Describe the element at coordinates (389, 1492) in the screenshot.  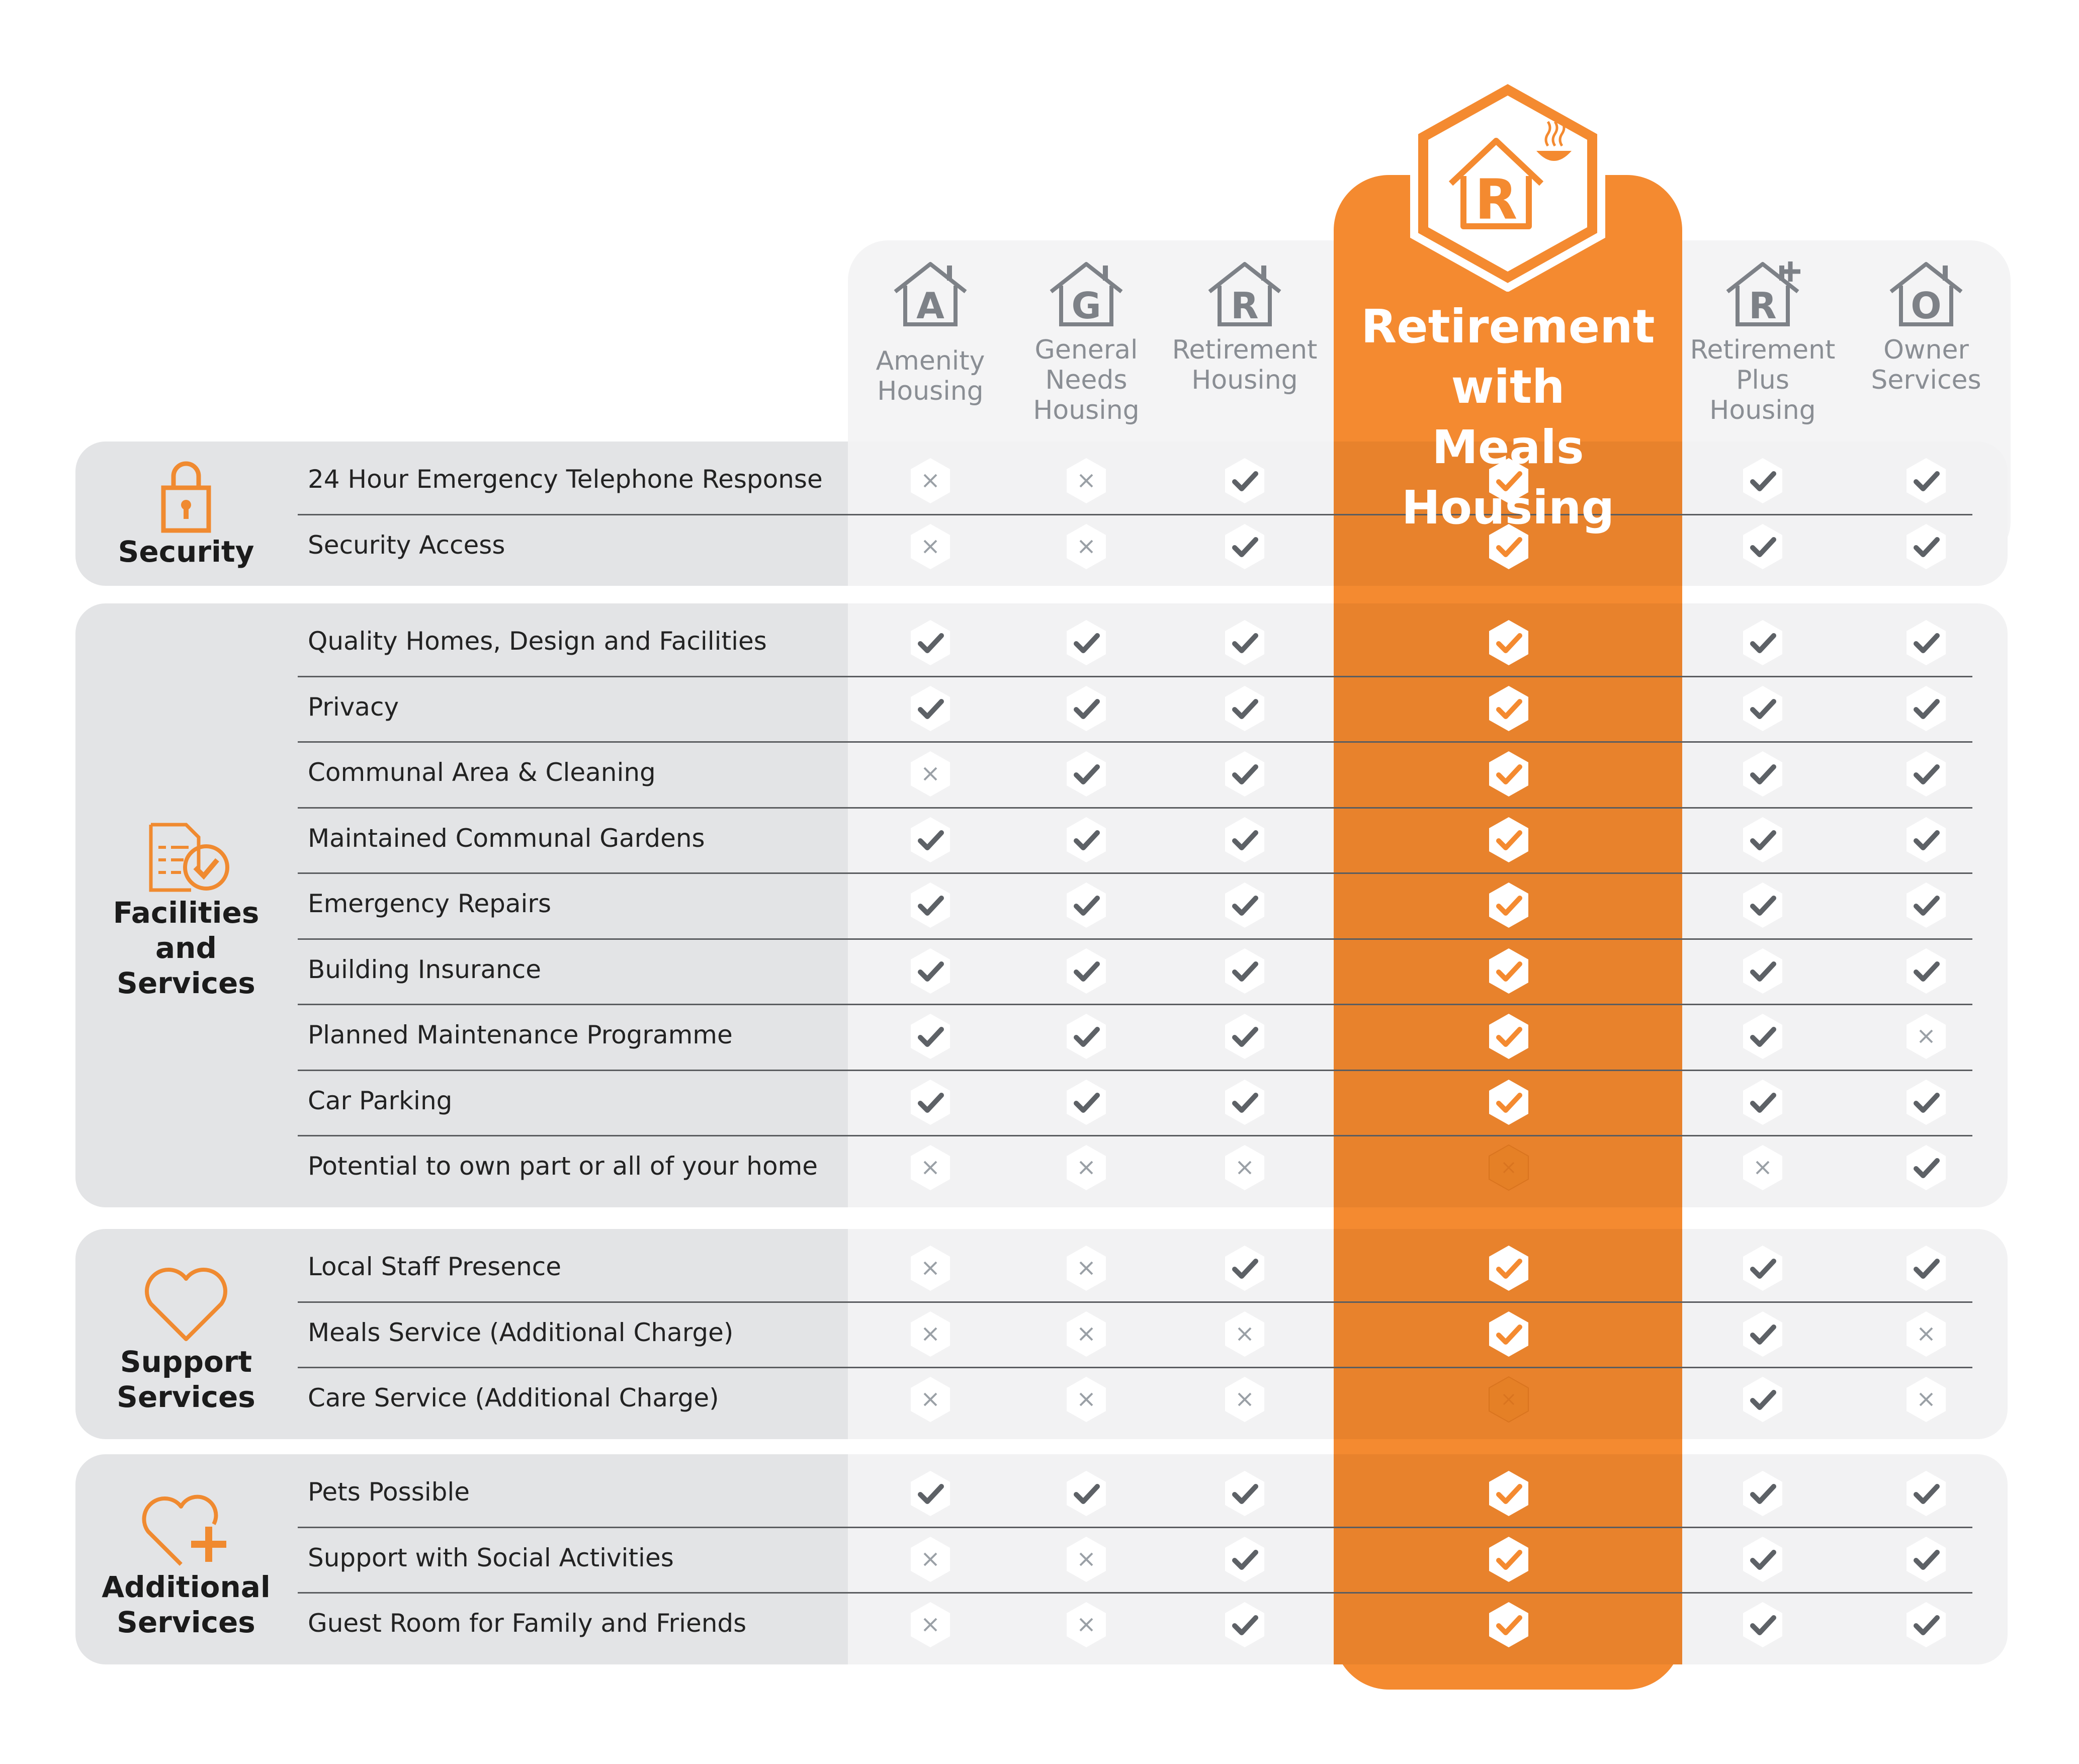
I see `row-label: Pets Possible` at that location.